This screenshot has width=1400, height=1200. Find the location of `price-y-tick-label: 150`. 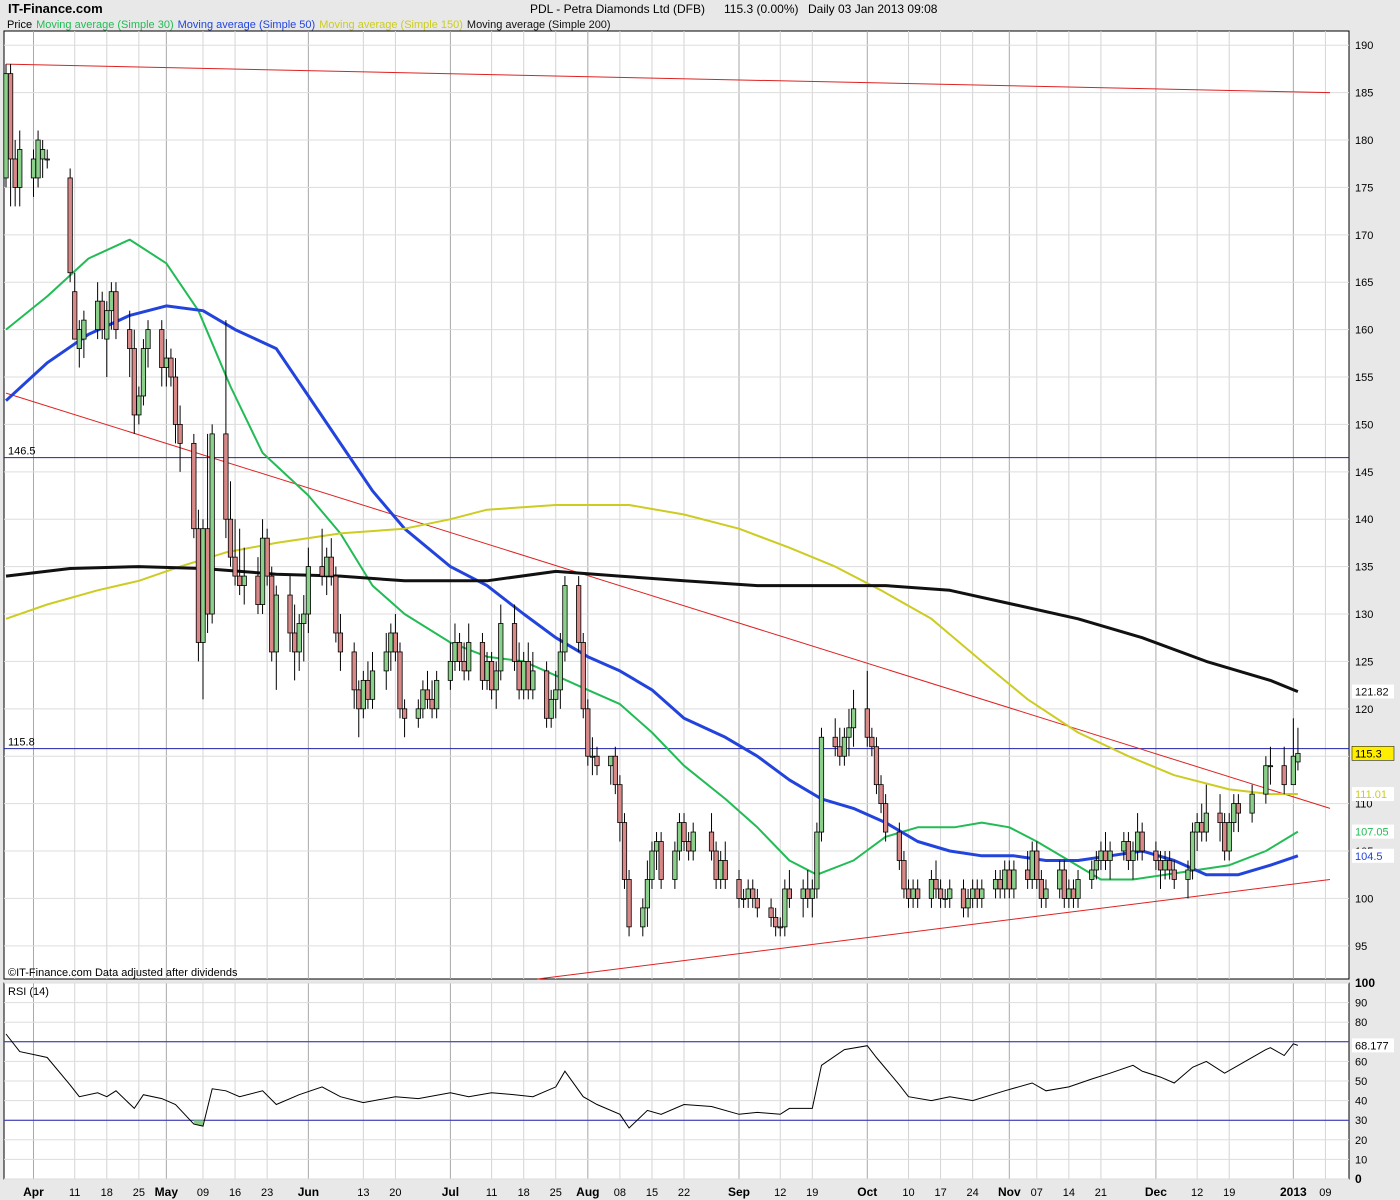

price-y-tick-label: 150 is located at coordinates (1364, 425).